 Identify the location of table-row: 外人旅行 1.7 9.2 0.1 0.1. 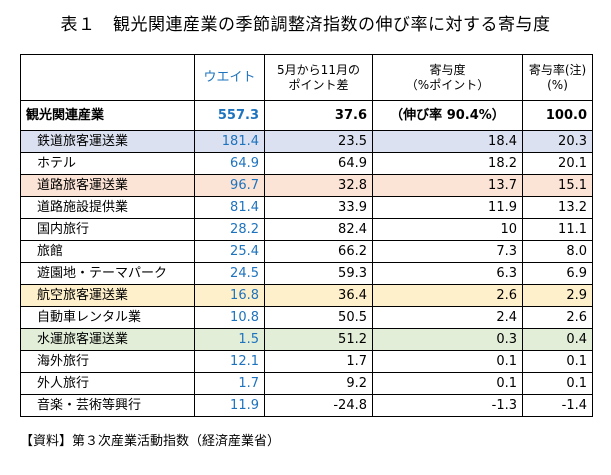
(306, 383).